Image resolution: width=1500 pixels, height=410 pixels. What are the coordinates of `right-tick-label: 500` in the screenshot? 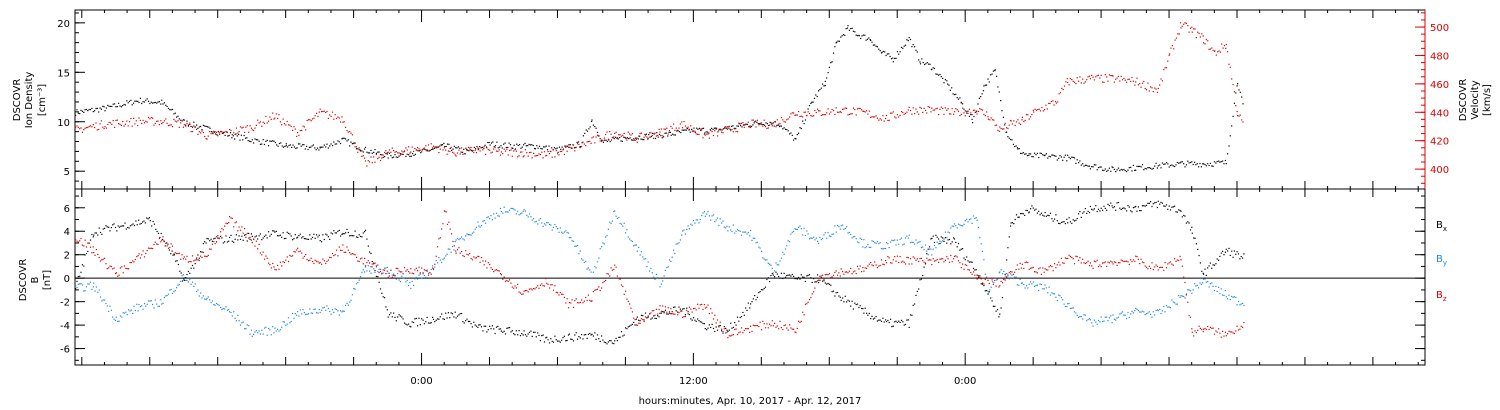 It's located at (1439, 28).